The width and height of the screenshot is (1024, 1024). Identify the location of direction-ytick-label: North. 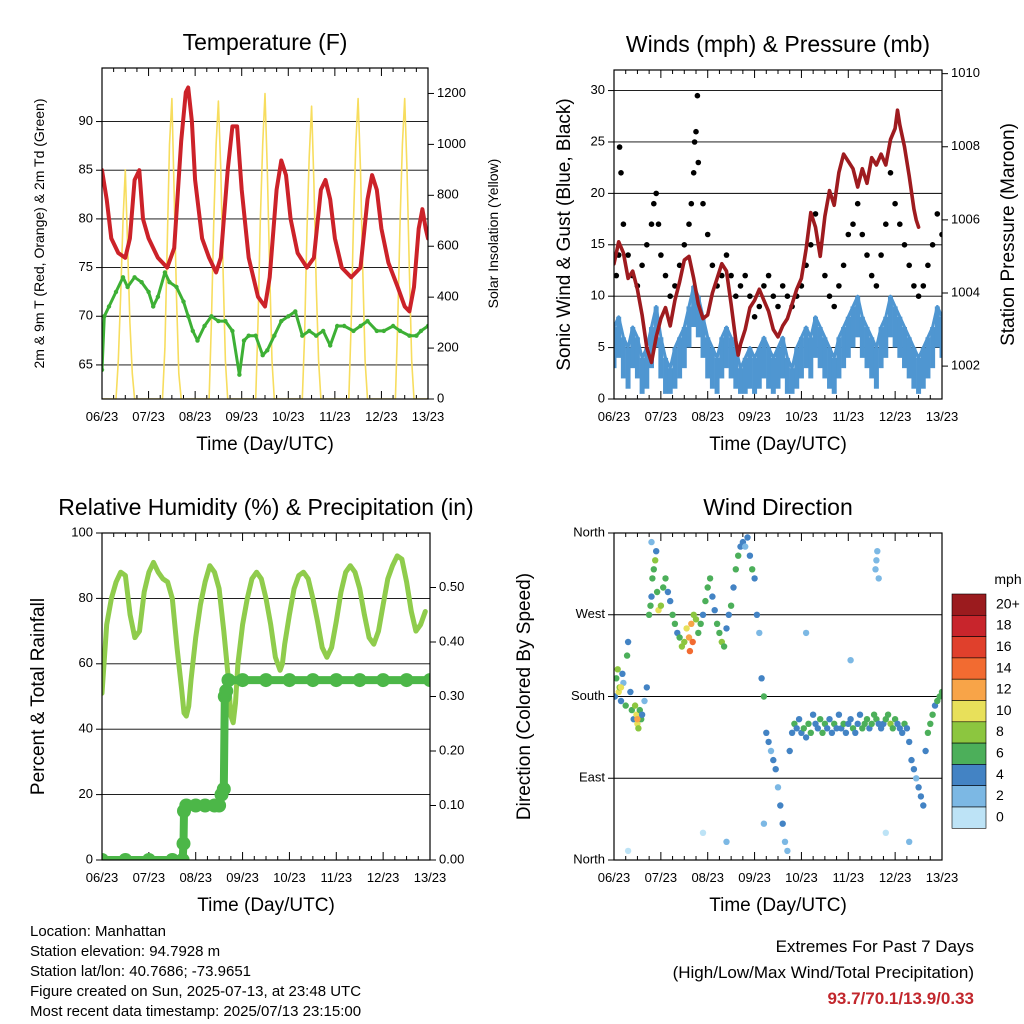
(589, 858).